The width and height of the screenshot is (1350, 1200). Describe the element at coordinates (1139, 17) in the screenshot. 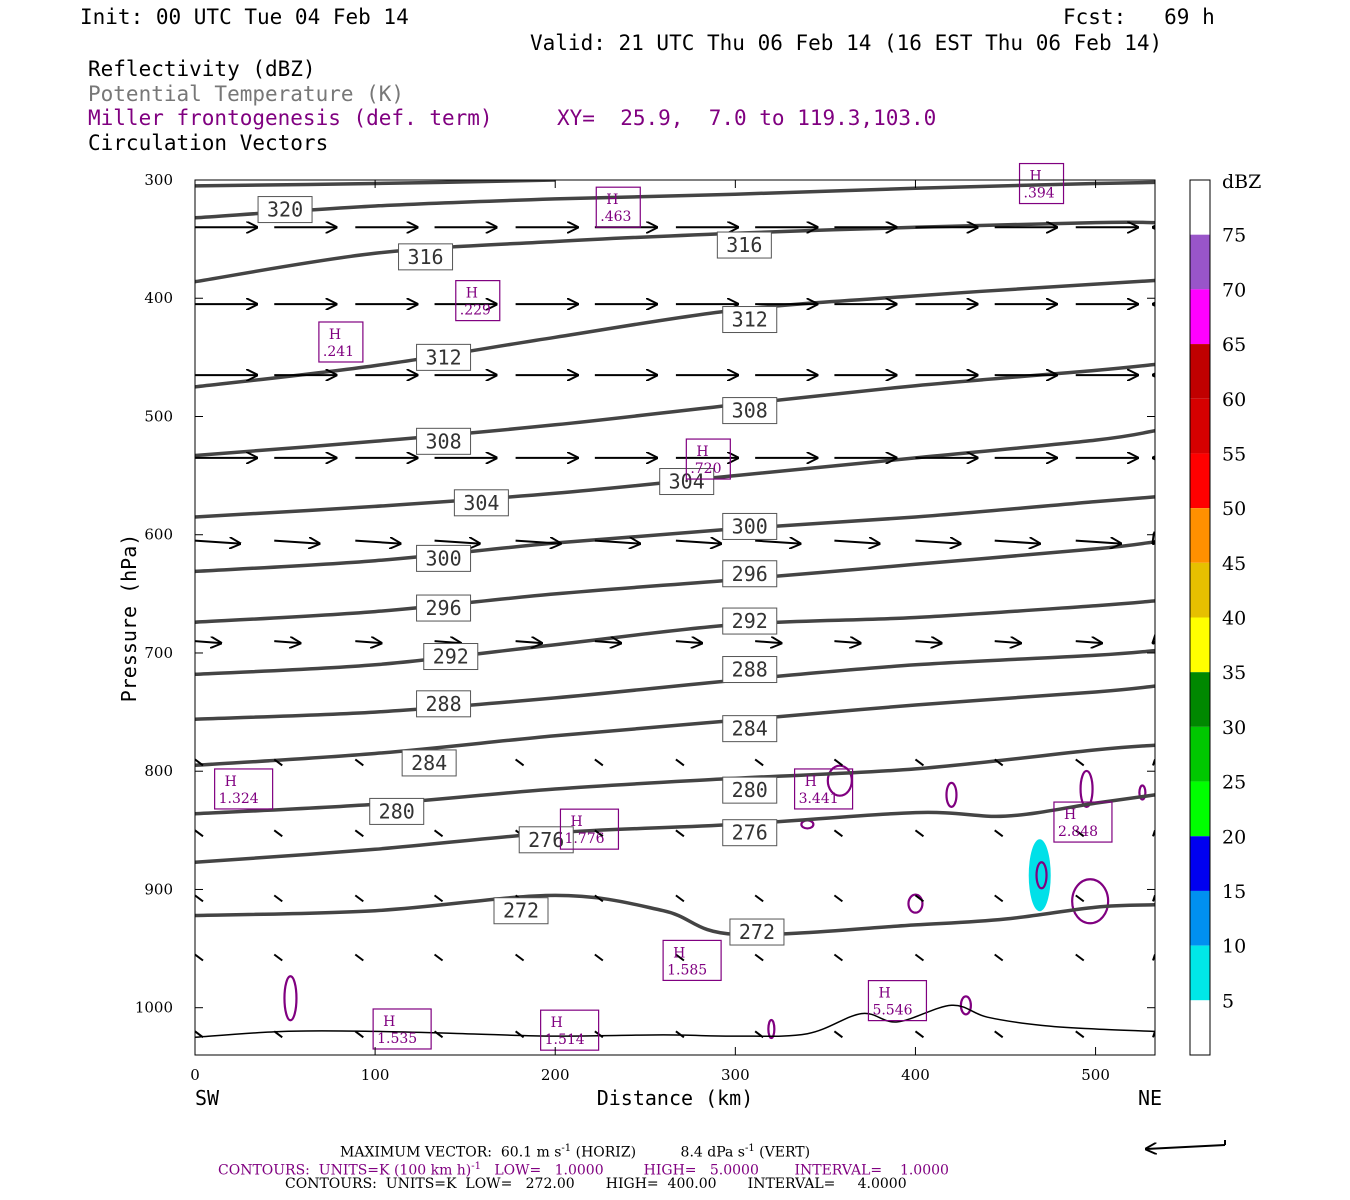

I see `forecast-hour: Fcst: 69 h` at that location.